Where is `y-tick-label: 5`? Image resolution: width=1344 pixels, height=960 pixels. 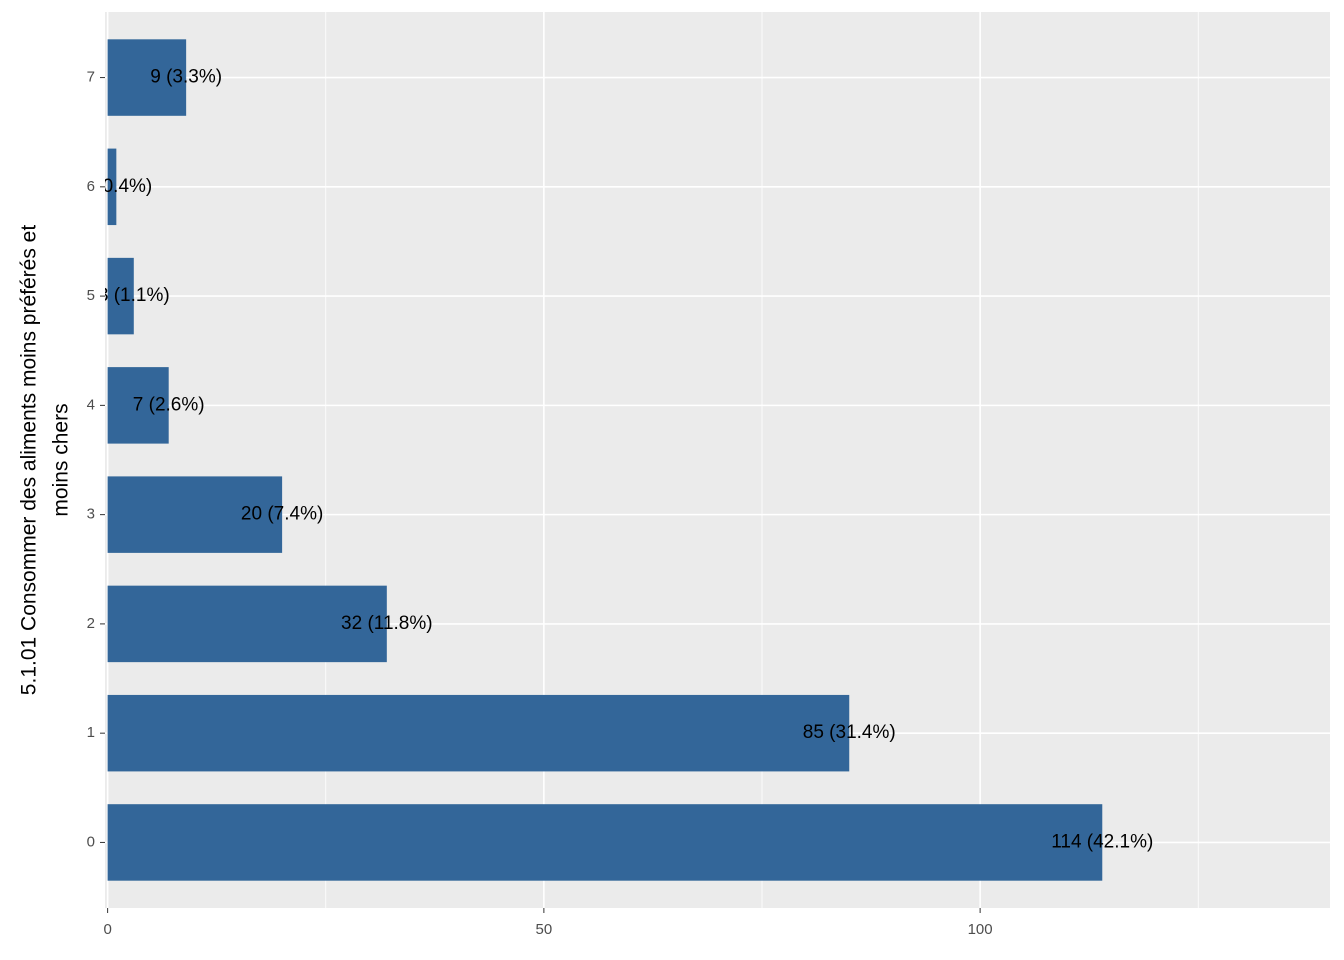 y-tick-label: 5 is located at coordinates (91, 295).